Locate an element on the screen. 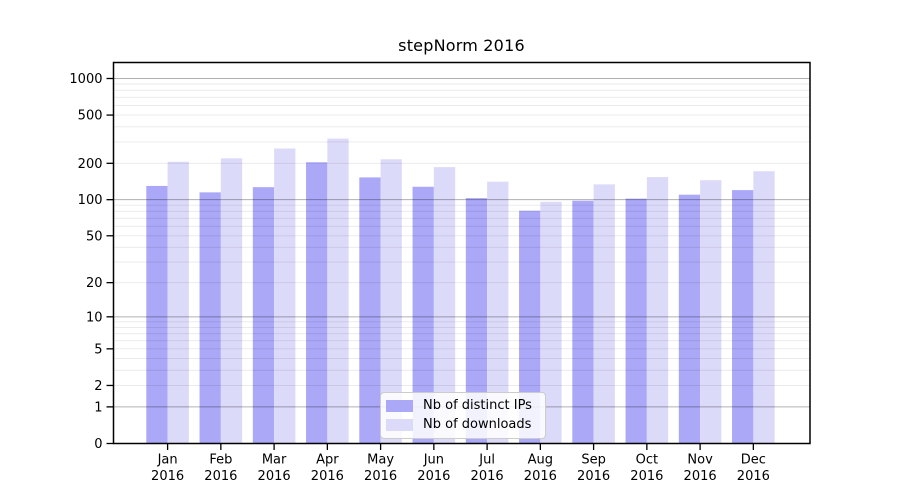  bar-distinct-ips-mar is located at coordinates (263, 315).